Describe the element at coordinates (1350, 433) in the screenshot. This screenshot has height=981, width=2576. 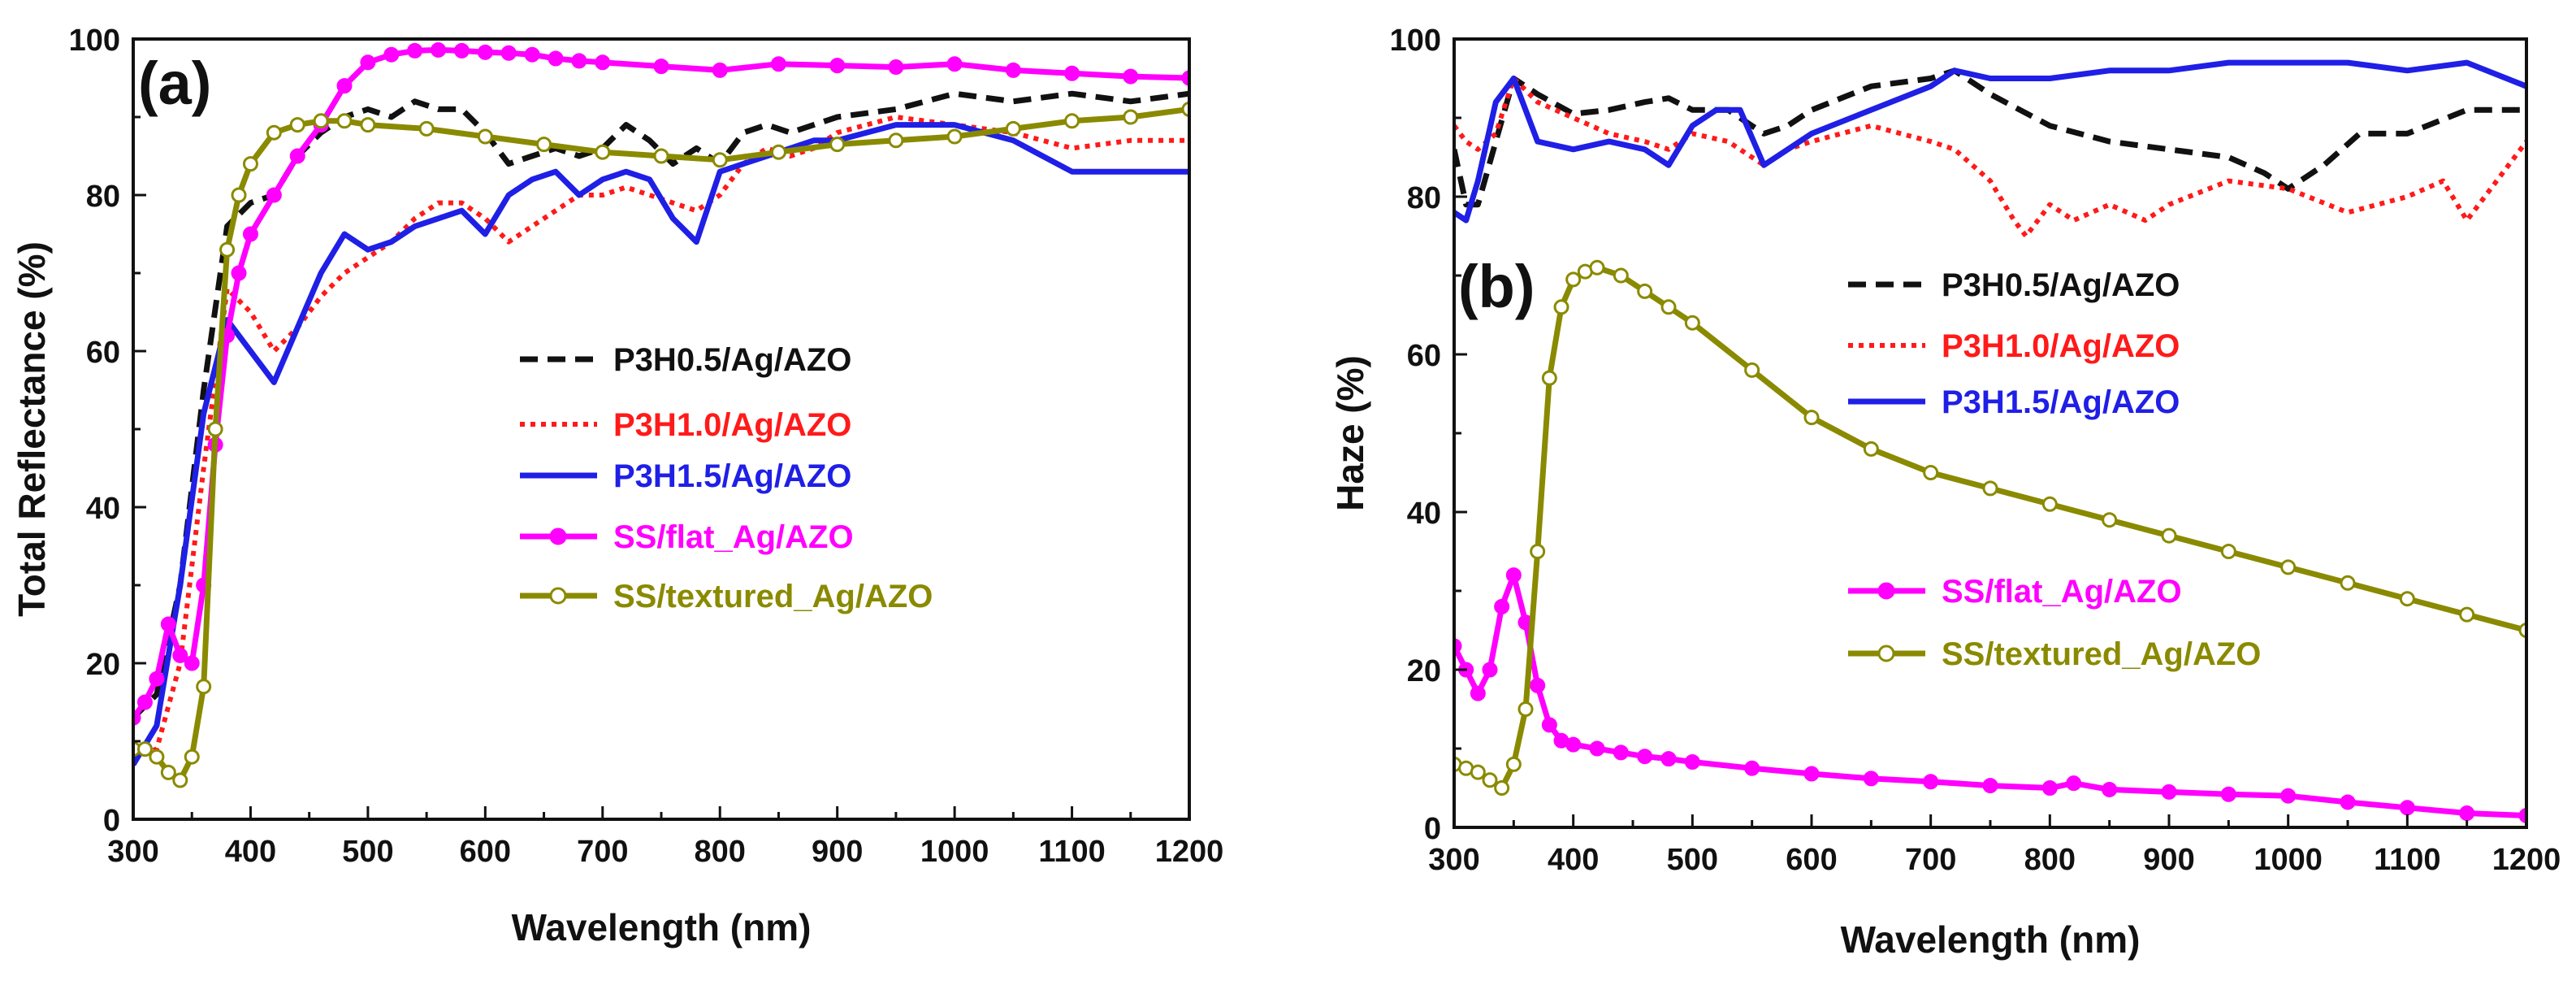
I see `panel-b-y-axis-title: Haze (%)` at that location.